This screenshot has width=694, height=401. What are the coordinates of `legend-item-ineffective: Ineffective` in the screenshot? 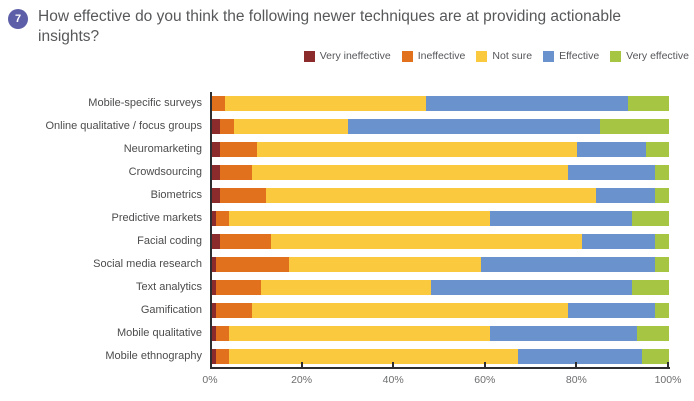 It's located at (433, 56).